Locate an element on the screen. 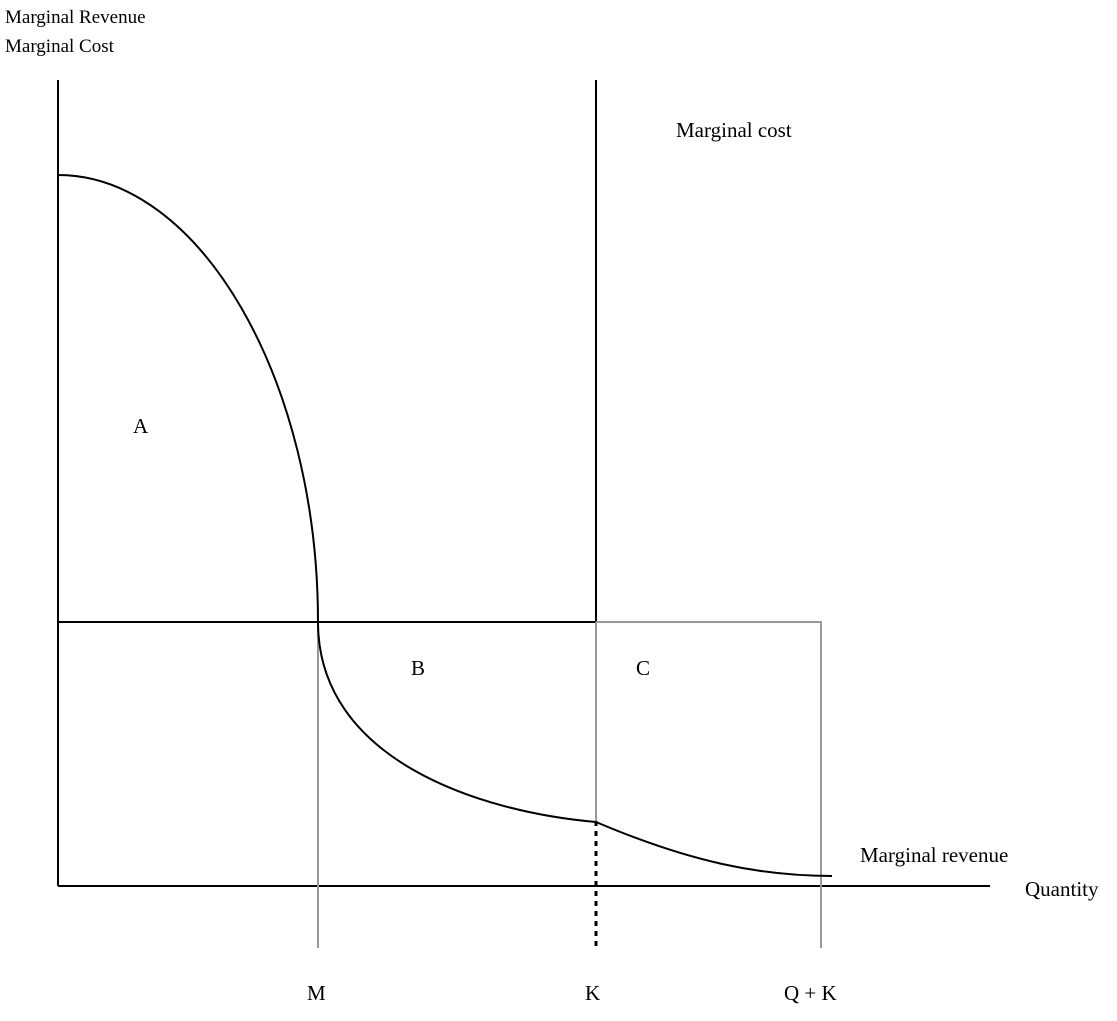 Image resolution: width=1117 pixels, height=1021 pixels. region-a-label: A is located at coordinates (141, 426).